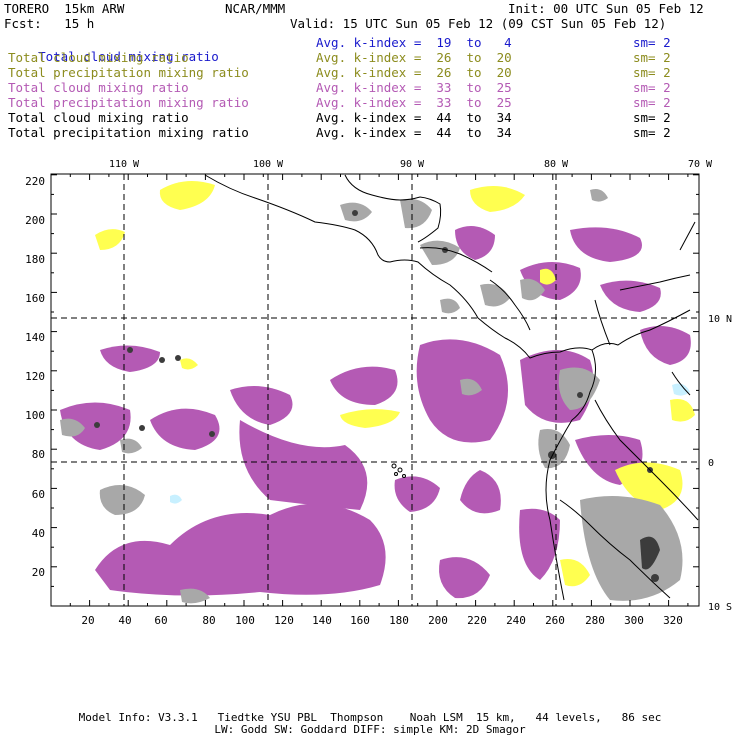  What do you see at coordinates (160, 620) in the screenshot?
I see `x-tick-label: 60` at bounding box center [160, 620].